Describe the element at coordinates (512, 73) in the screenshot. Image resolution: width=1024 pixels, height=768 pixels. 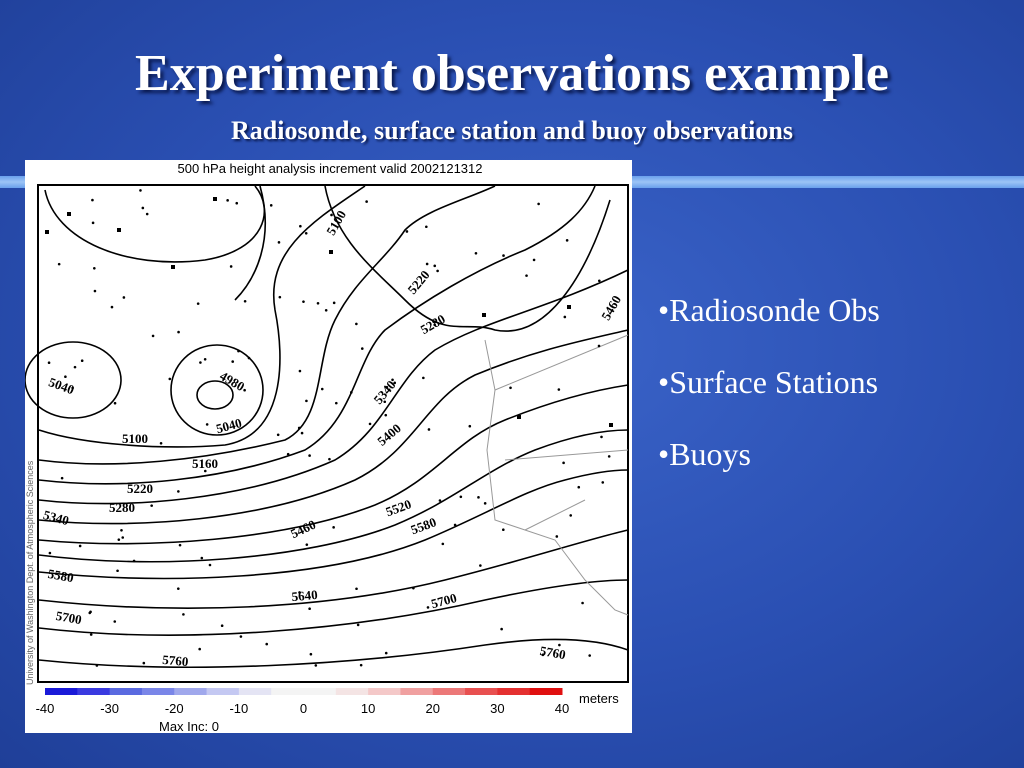
I see `slide-title: Experiment observations example` at that location.